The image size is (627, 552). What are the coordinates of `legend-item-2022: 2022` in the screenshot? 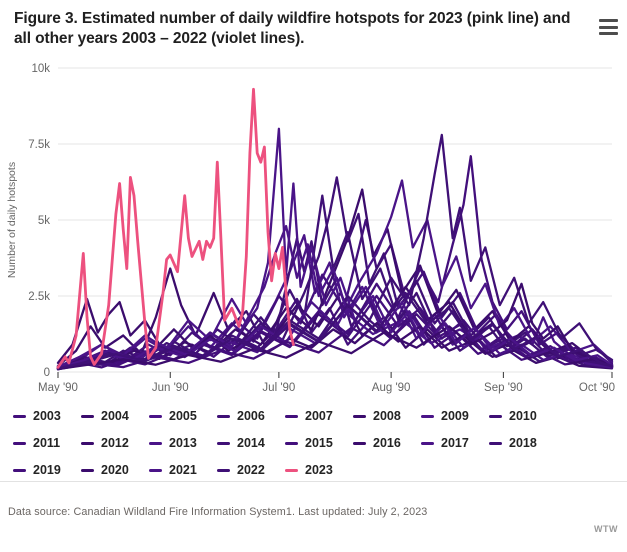 It's located at (251, 470).